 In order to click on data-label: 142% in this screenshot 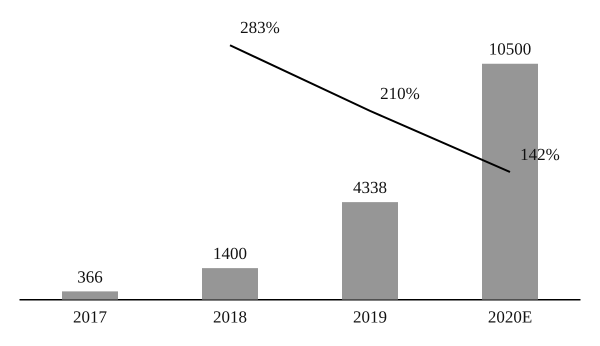, I will do `click(540, 154)`.